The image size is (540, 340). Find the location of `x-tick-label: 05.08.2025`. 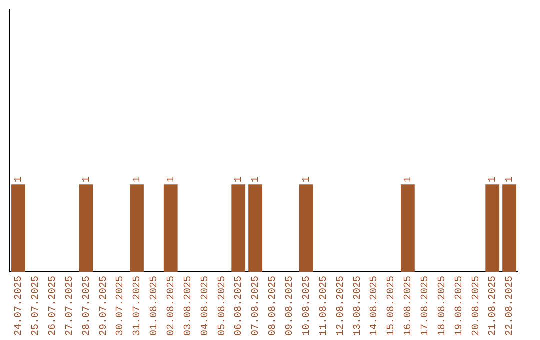

x-tick-label: 05.08.2025 is located at coordinates (222, 306).